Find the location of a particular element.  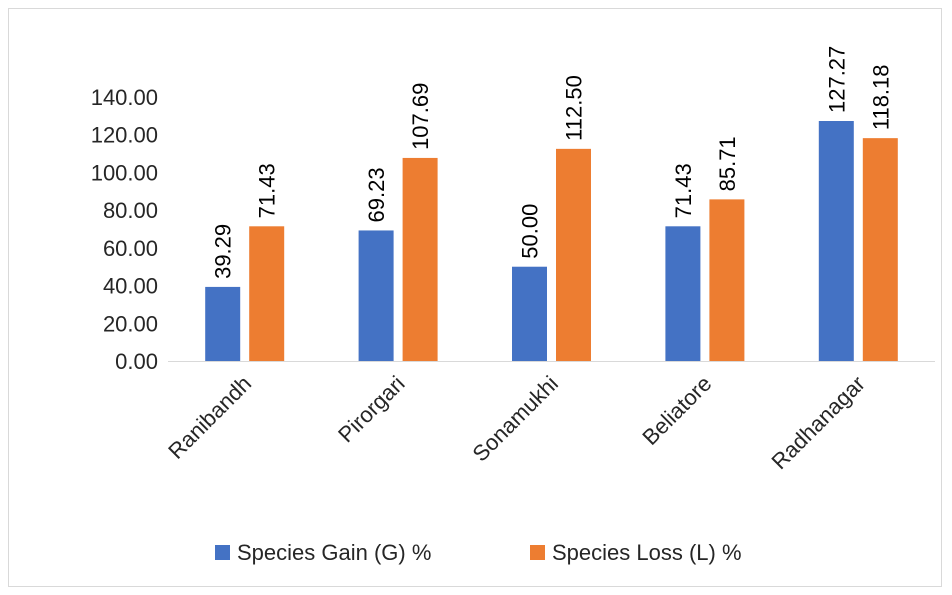

data-label: 107.69 is located at coordinates (420, 116).